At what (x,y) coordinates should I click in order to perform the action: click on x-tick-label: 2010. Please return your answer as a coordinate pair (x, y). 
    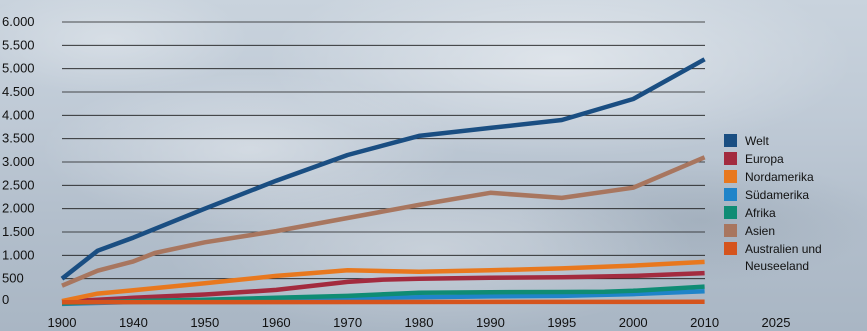
    Looking at the image, I should click on (704, 322).